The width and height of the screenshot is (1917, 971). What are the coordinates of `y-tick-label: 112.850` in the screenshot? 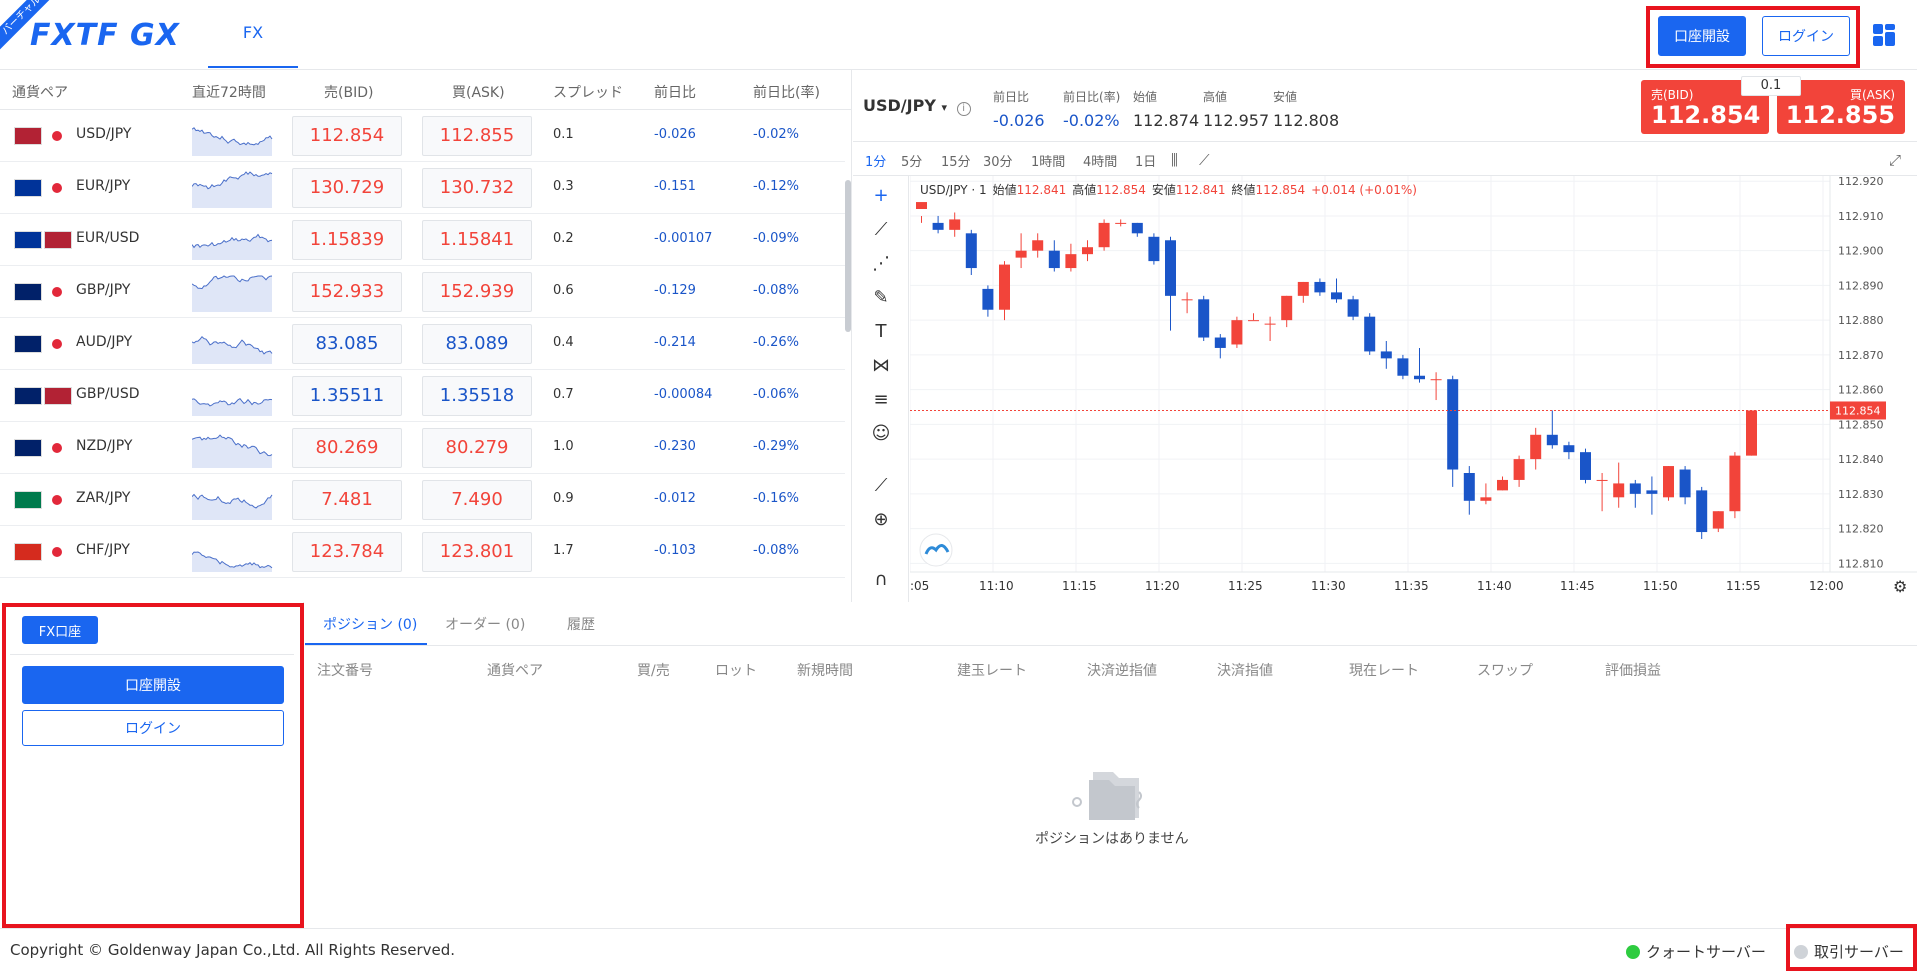 It's located at (1861, 424).